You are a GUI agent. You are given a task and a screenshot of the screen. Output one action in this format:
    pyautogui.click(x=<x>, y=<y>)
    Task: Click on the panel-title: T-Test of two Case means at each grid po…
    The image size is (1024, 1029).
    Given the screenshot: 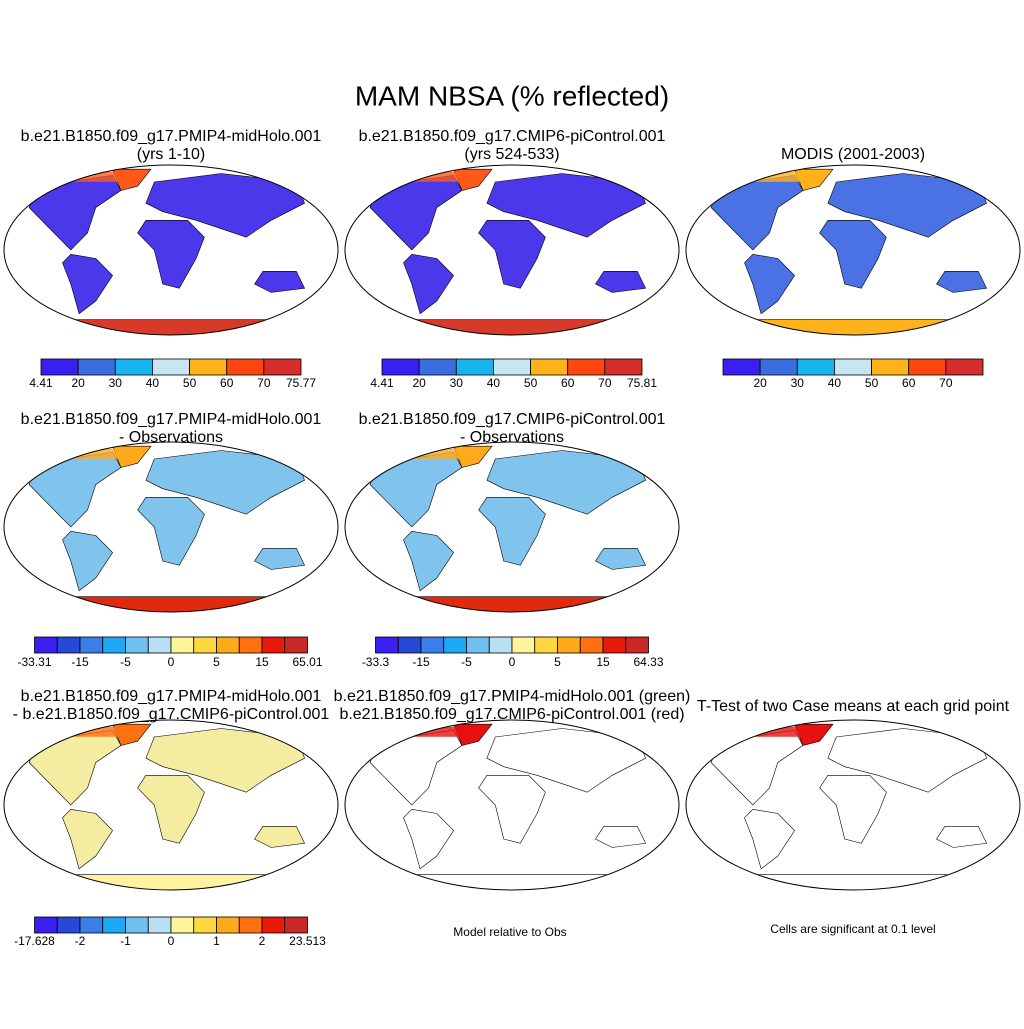 What is the action you would take?
    pyautogui.click(x=853, y=706)
    